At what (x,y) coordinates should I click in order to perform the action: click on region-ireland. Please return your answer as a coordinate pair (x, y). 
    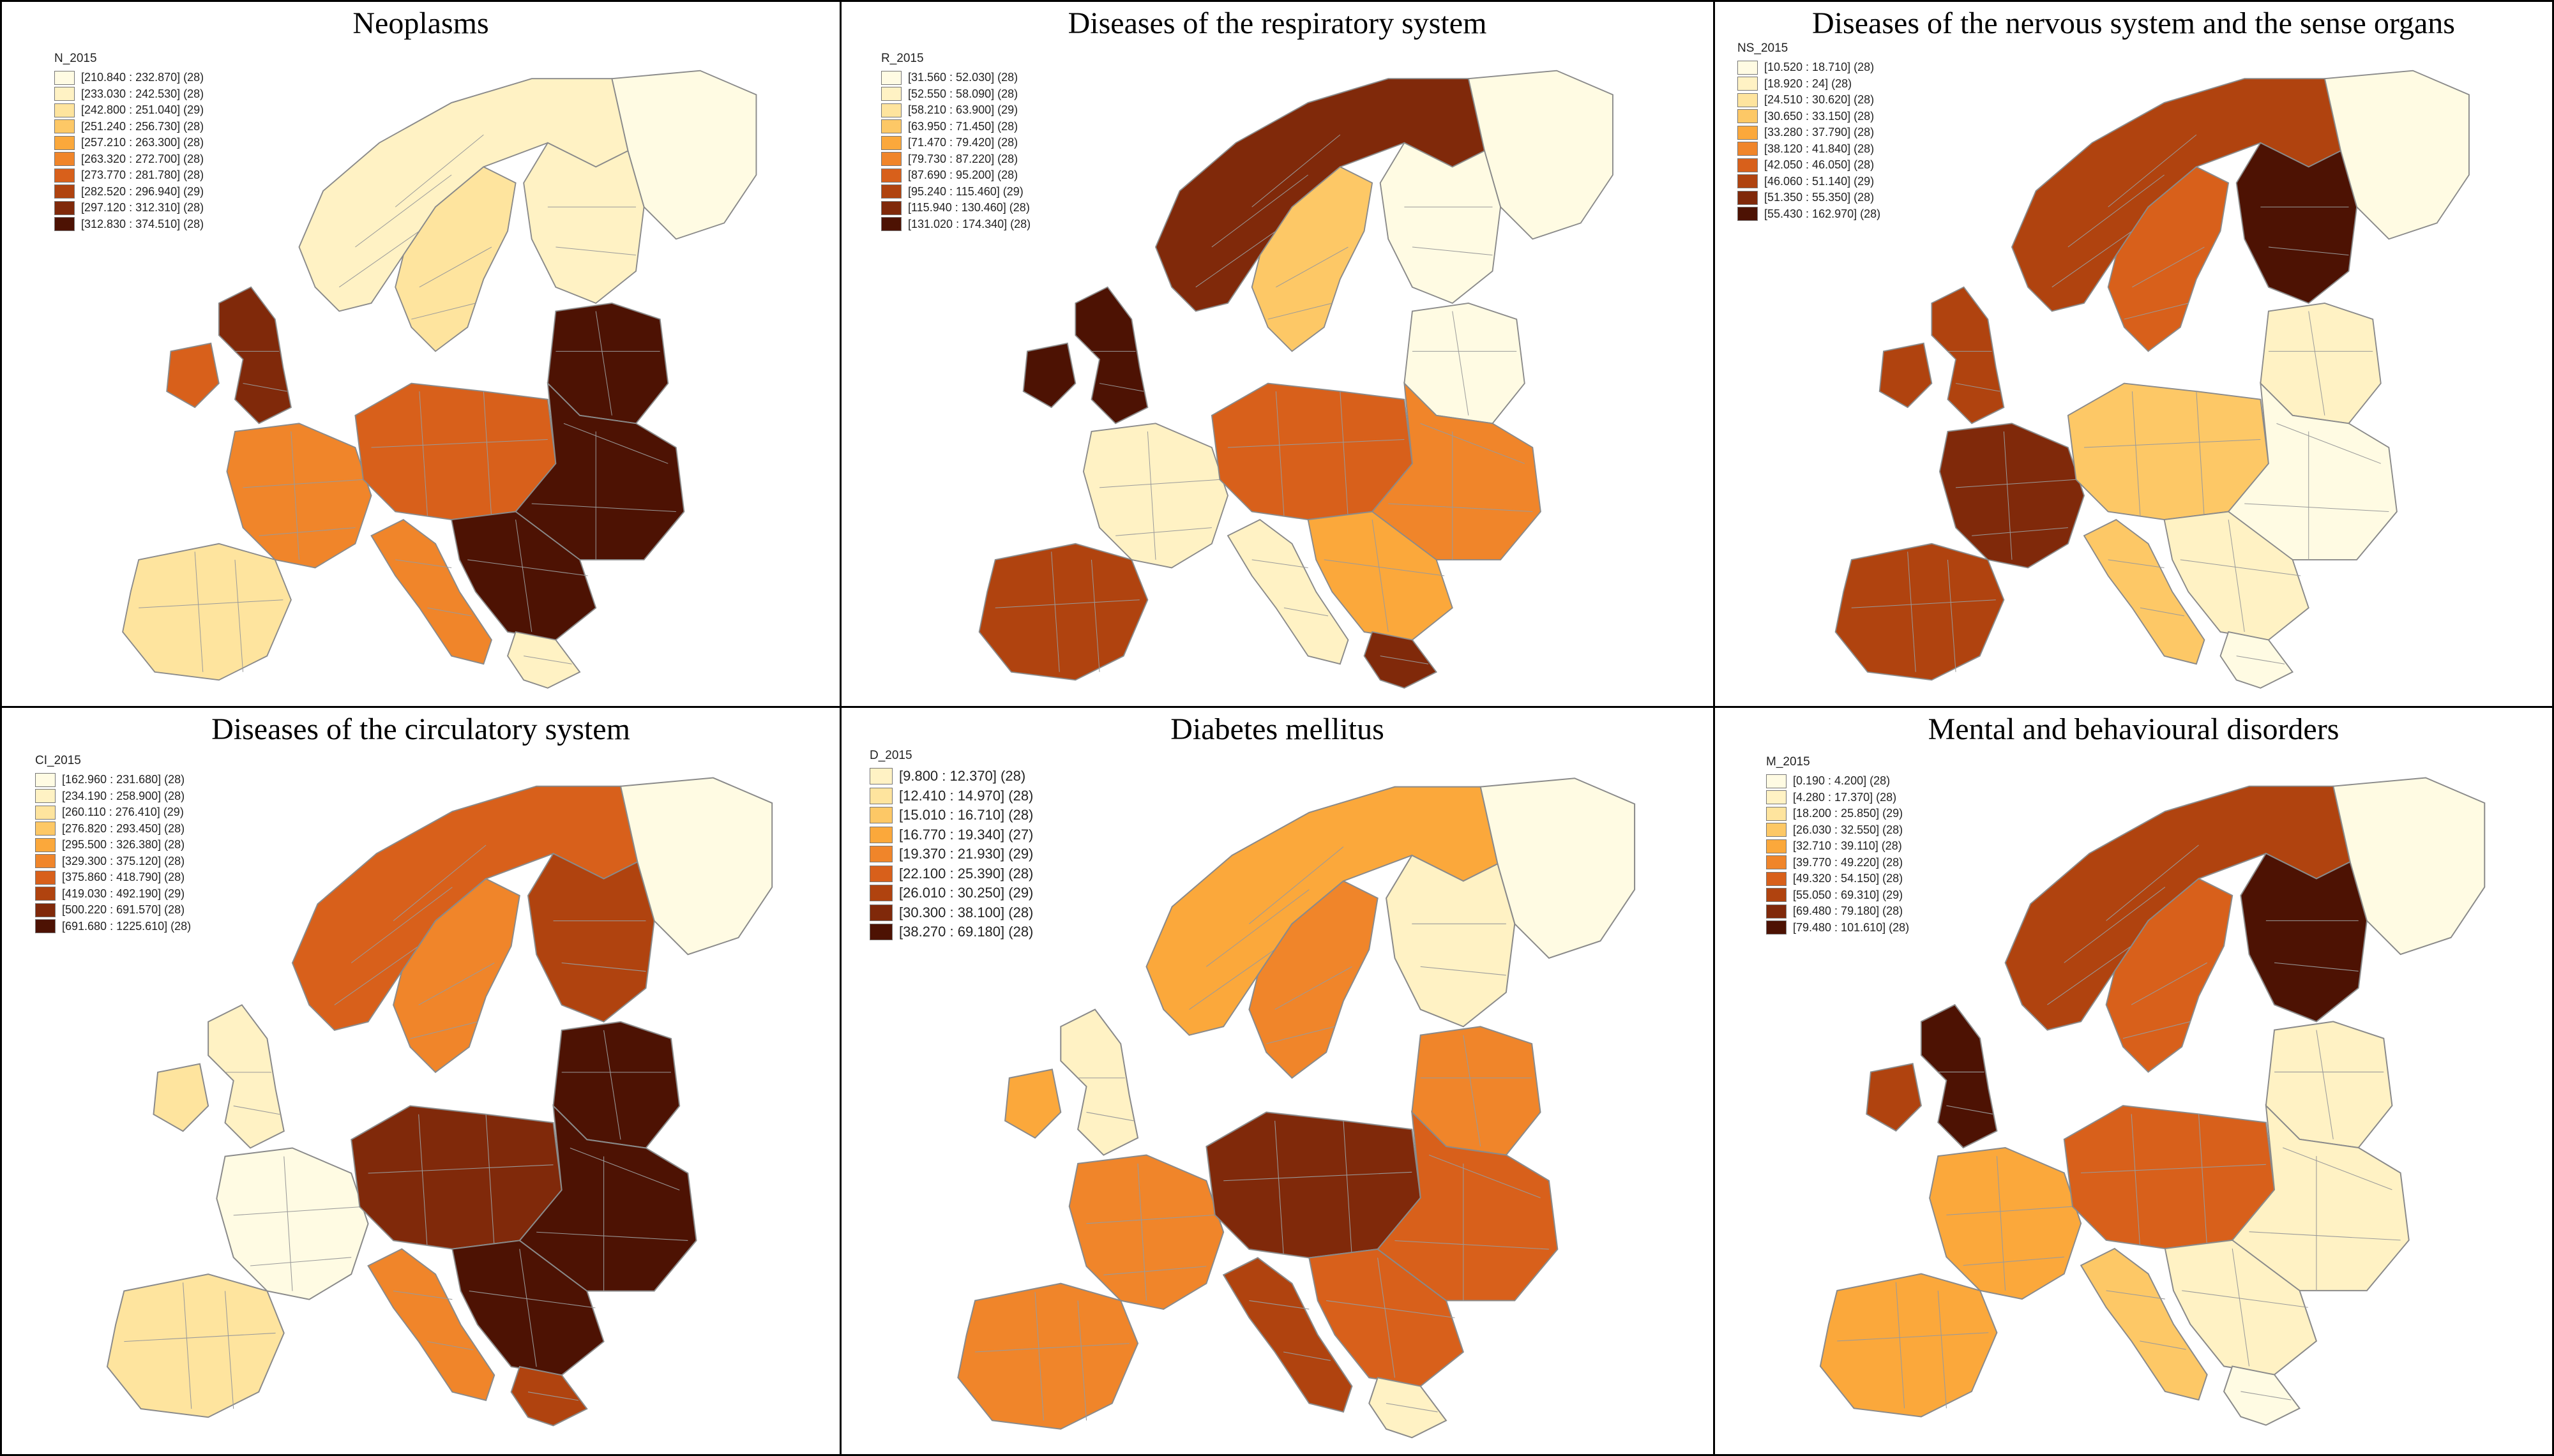
    Looking at the image, I should click on (181, 1097).